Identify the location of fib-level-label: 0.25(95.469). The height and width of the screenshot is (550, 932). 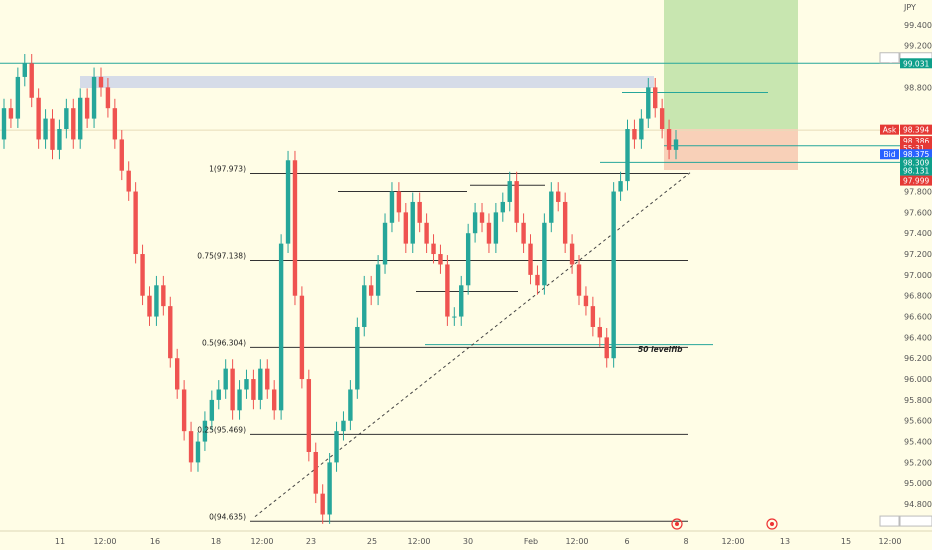
(221, 429).